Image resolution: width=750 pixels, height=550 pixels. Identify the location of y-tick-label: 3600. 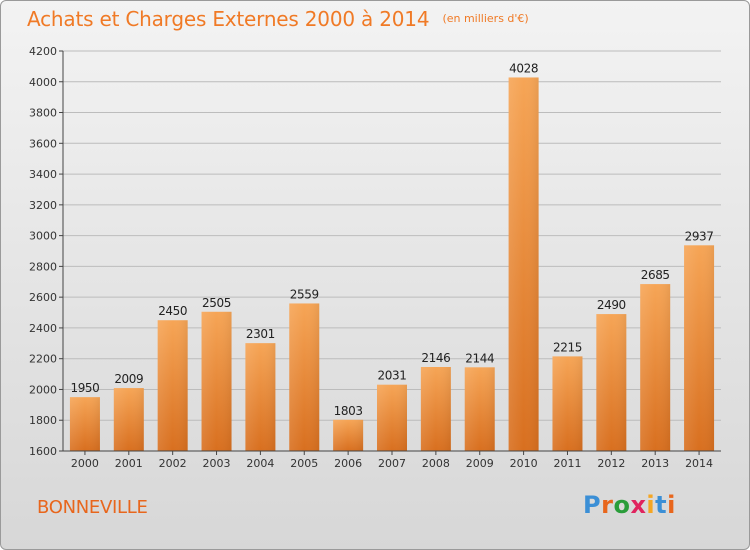
(43, 143).